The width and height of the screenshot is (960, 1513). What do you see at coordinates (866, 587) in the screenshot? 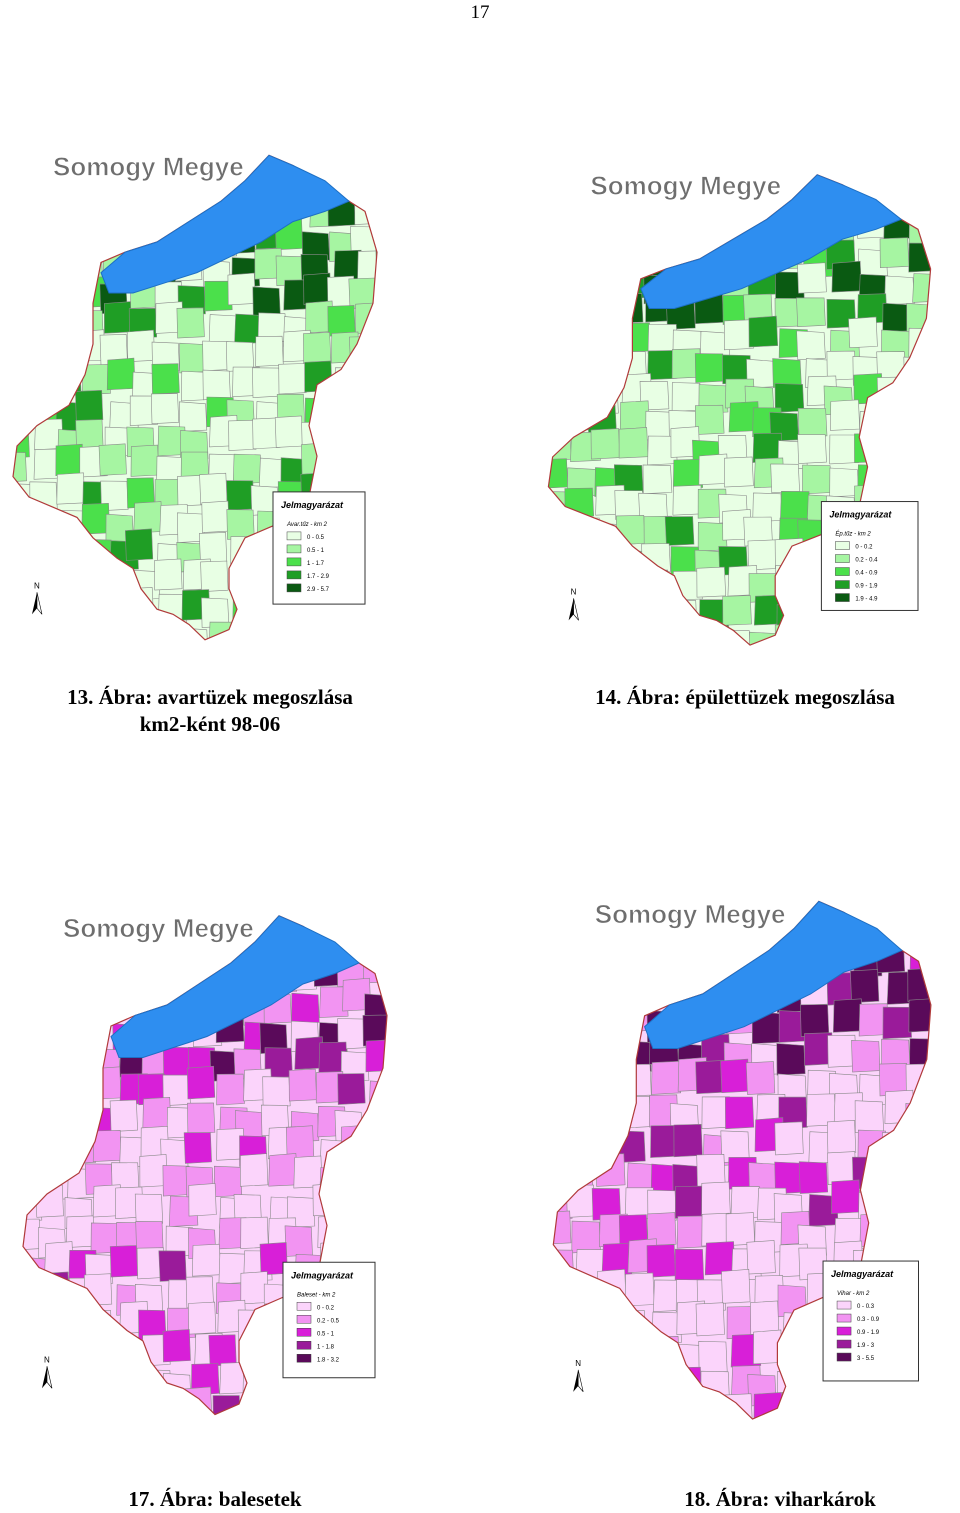
I see `legend-label: 0.9 - 1.9` at bounding box center [866, 587].